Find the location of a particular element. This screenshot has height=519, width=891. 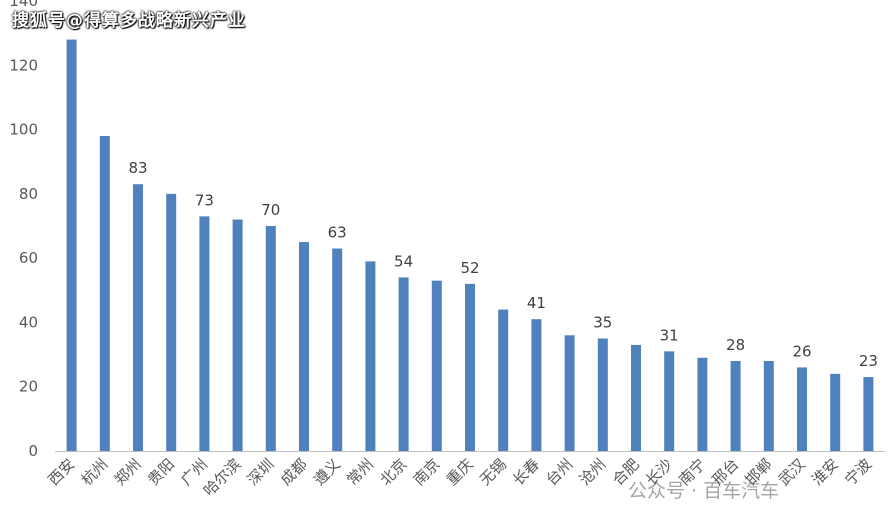

data-label: 41 is located at coordinates (536, 303).